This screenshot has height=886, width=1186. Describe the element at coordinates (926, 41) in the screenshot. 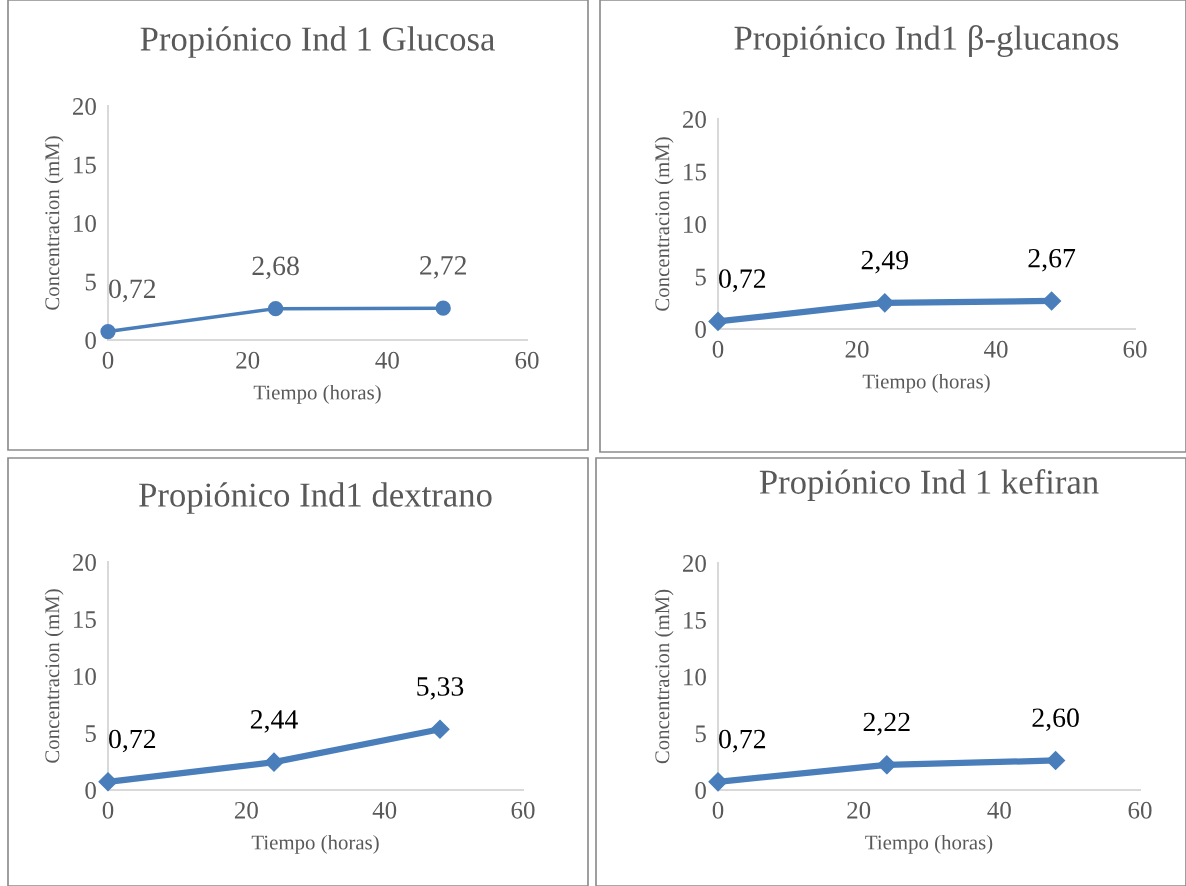

I see `chart-title: Propiónico Ind1 β-glucanos` at that location.